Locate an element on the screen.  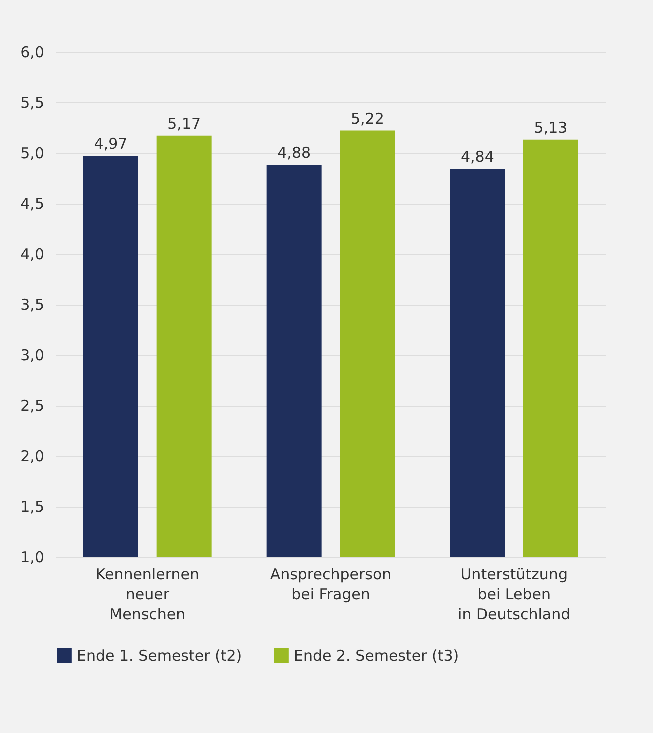
y-tick-label: 1,5 is located at coordinates (32, 507).